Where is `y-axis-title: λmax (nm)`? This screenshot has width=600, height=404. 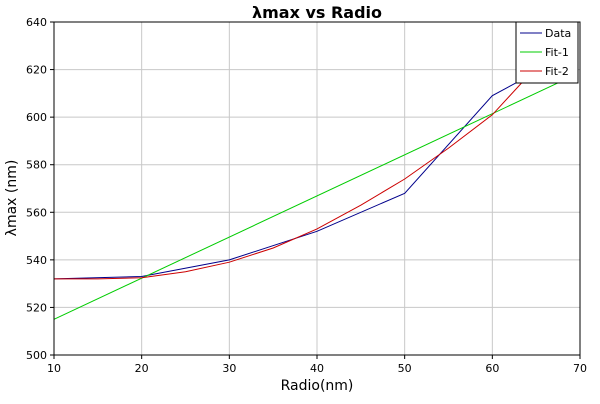
y-axis-title: λmax (nm) is located at coordinates (12, 198).